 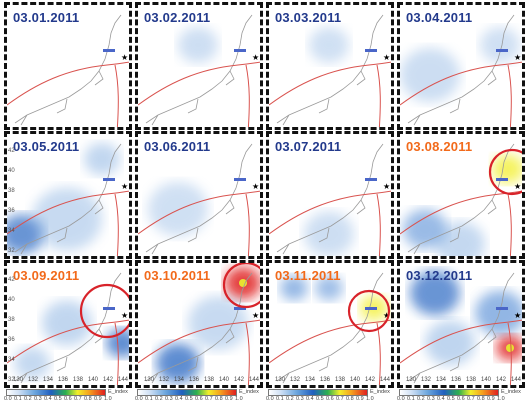 What do you see at coordinates (439, 146) in the screenshot?
I see `panel-date: 03.08.2011` at bounding box center [439, 146].